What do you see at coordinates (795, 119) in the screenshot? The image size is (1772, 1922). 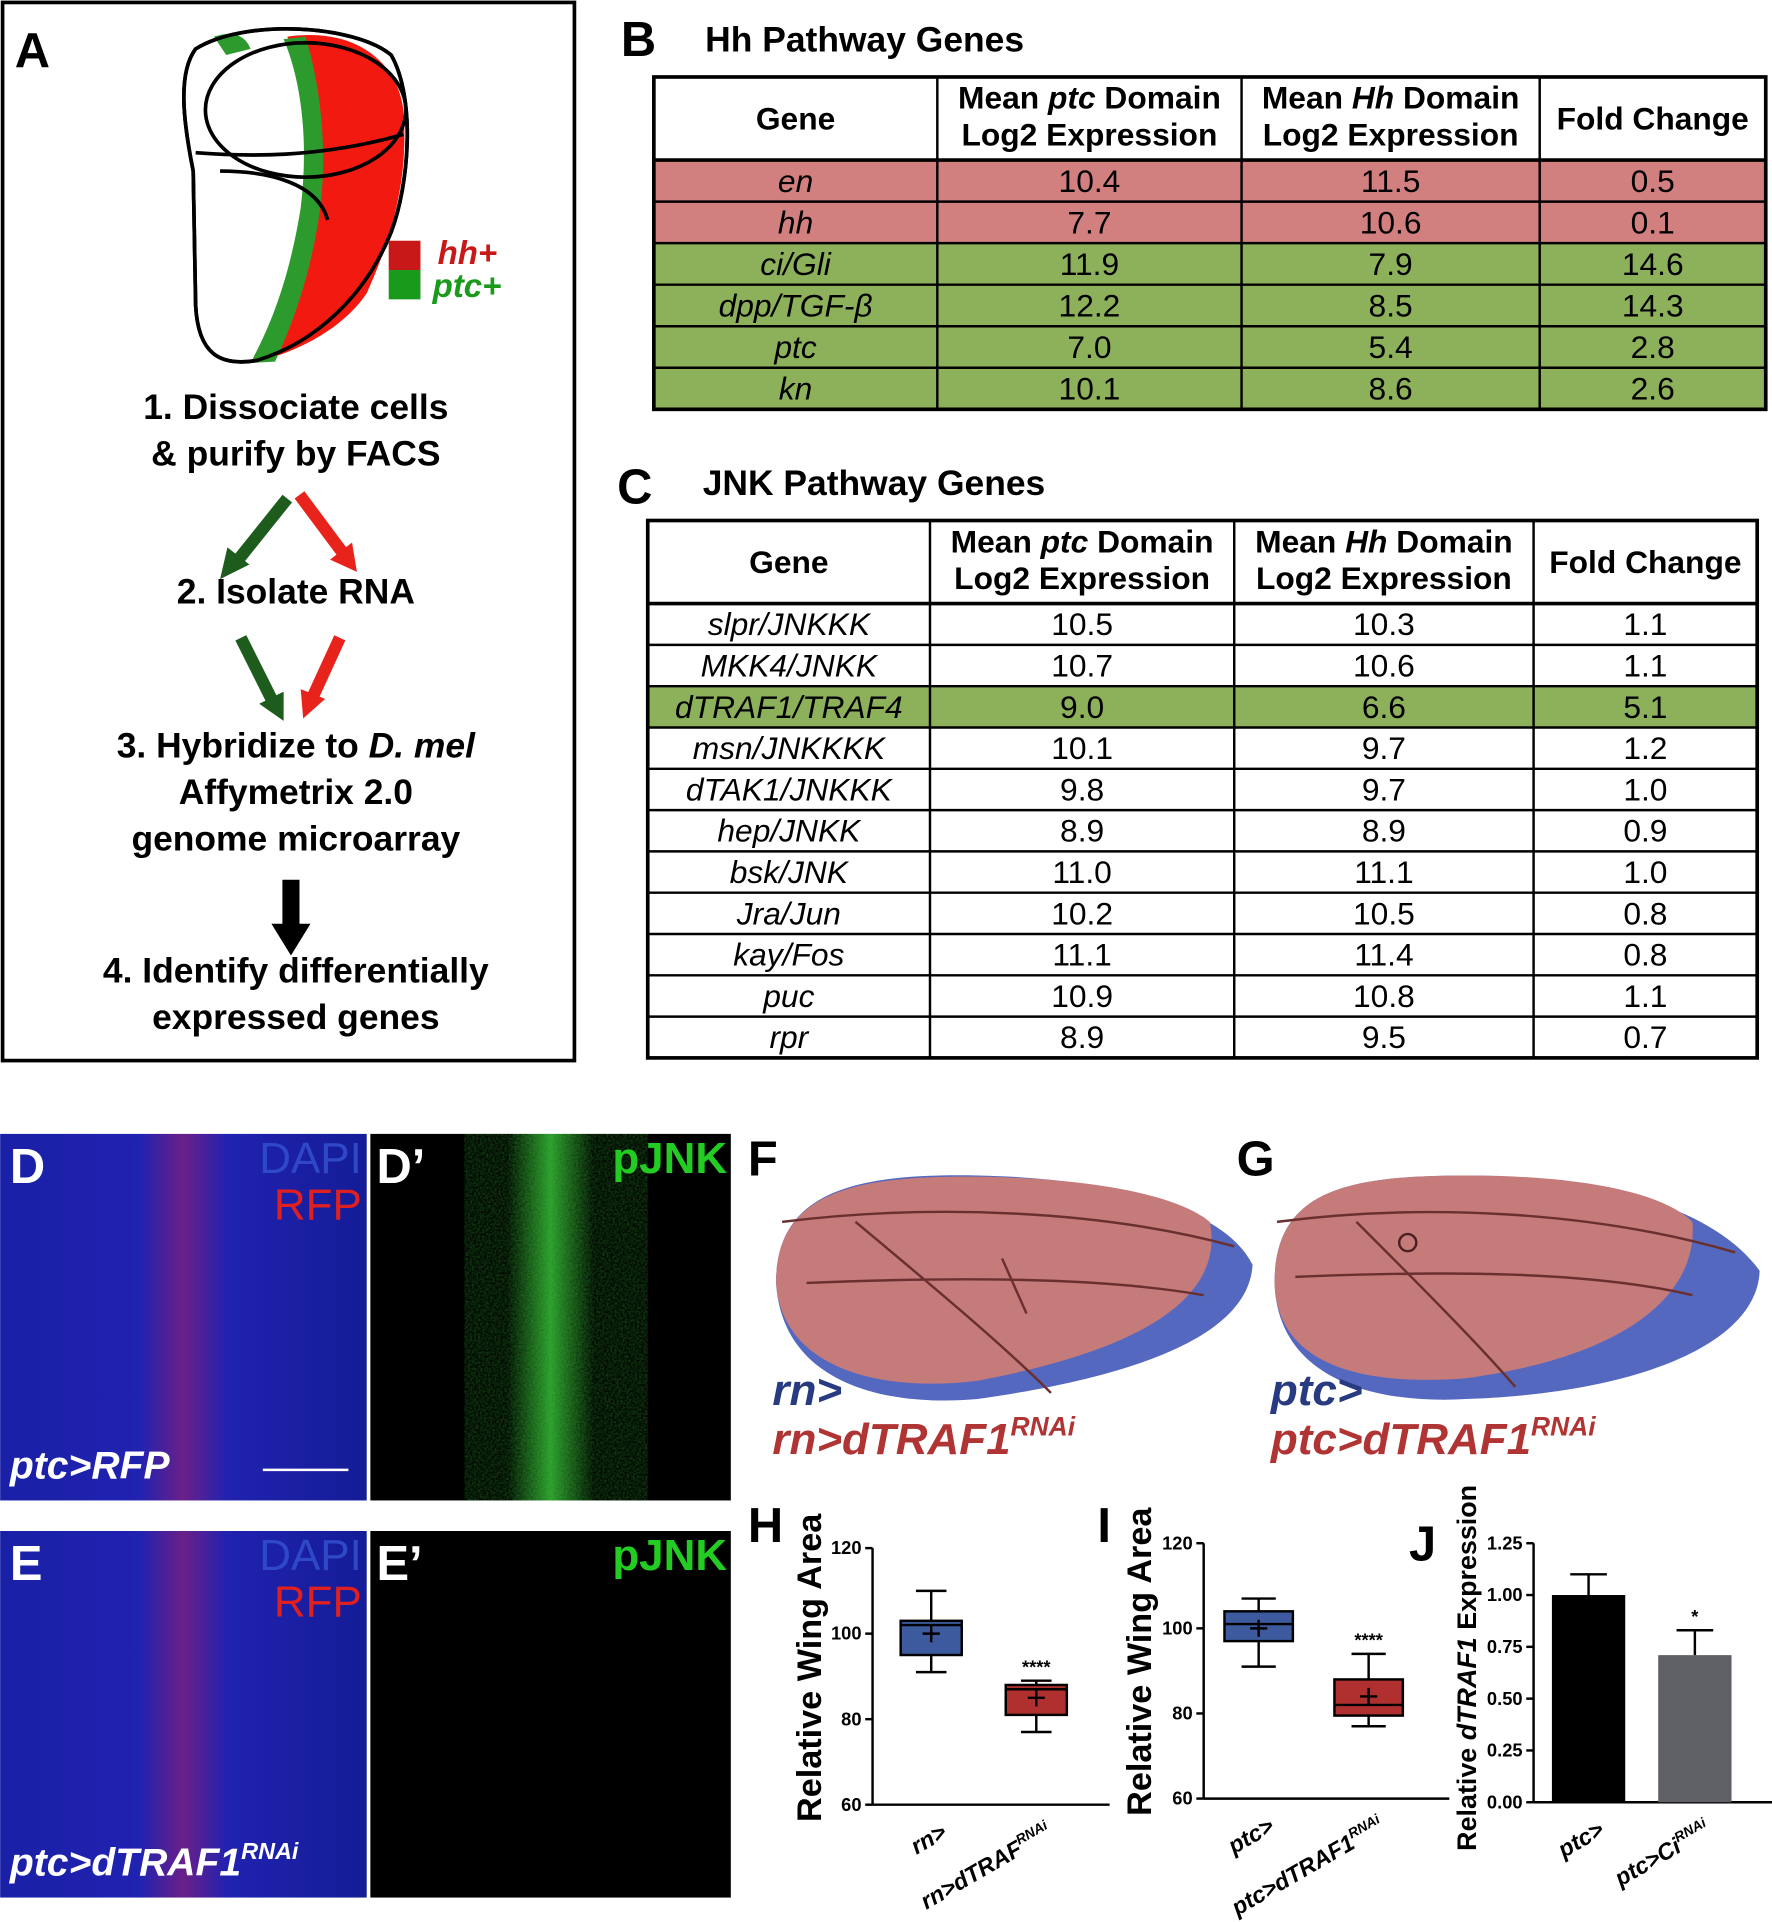 I see `header-cell: Gene` at bounding box center [795, 119].